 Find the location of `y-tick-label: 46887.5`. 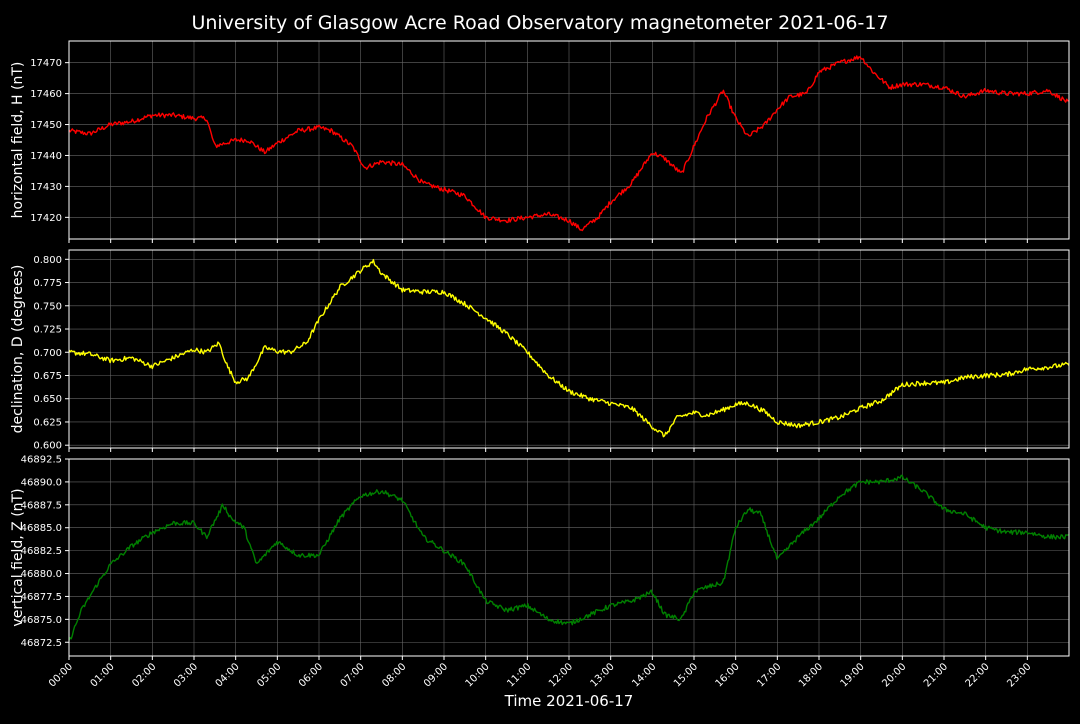

y-tick-label: 46887.5 is located at coordinates (41, 505).